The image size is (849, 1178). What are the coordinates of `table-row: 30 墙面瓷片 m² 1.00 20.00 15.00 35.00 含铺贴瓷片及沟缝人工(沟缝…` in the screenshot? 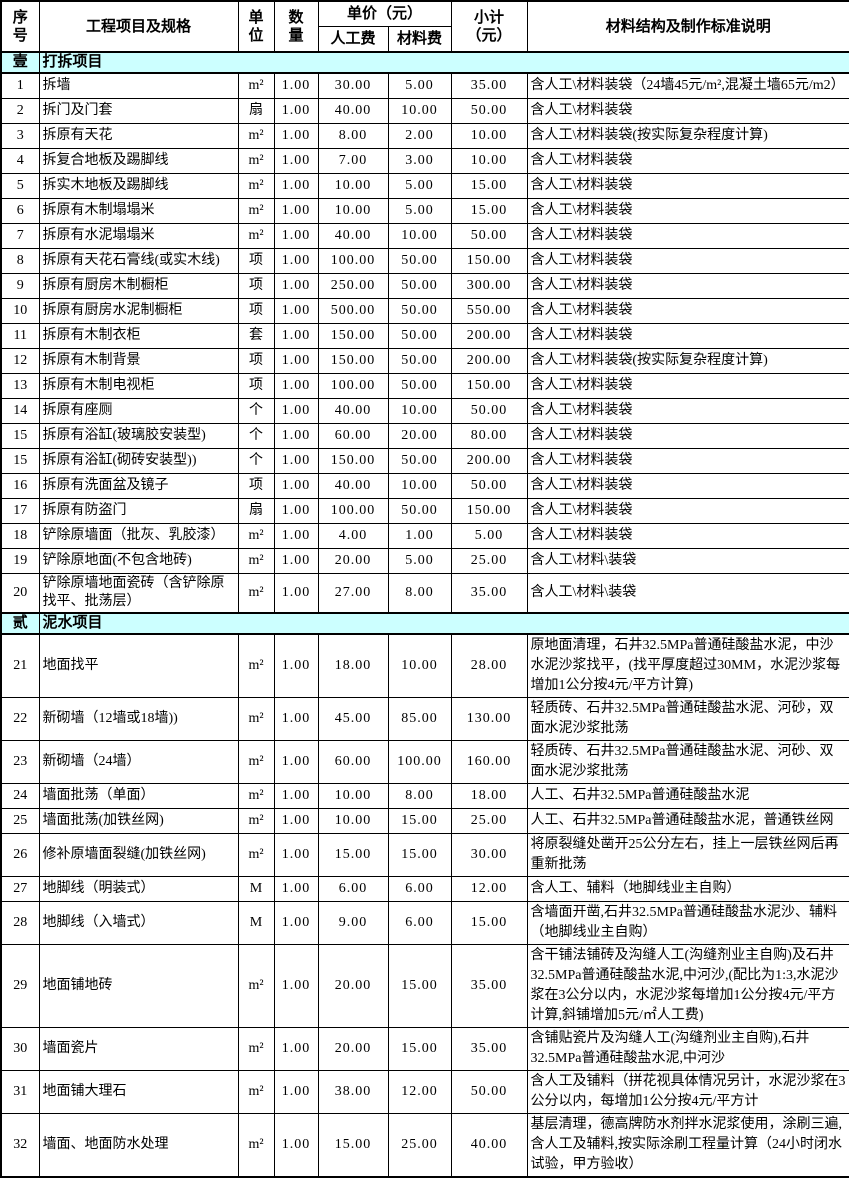 It's located at (424, 1048).